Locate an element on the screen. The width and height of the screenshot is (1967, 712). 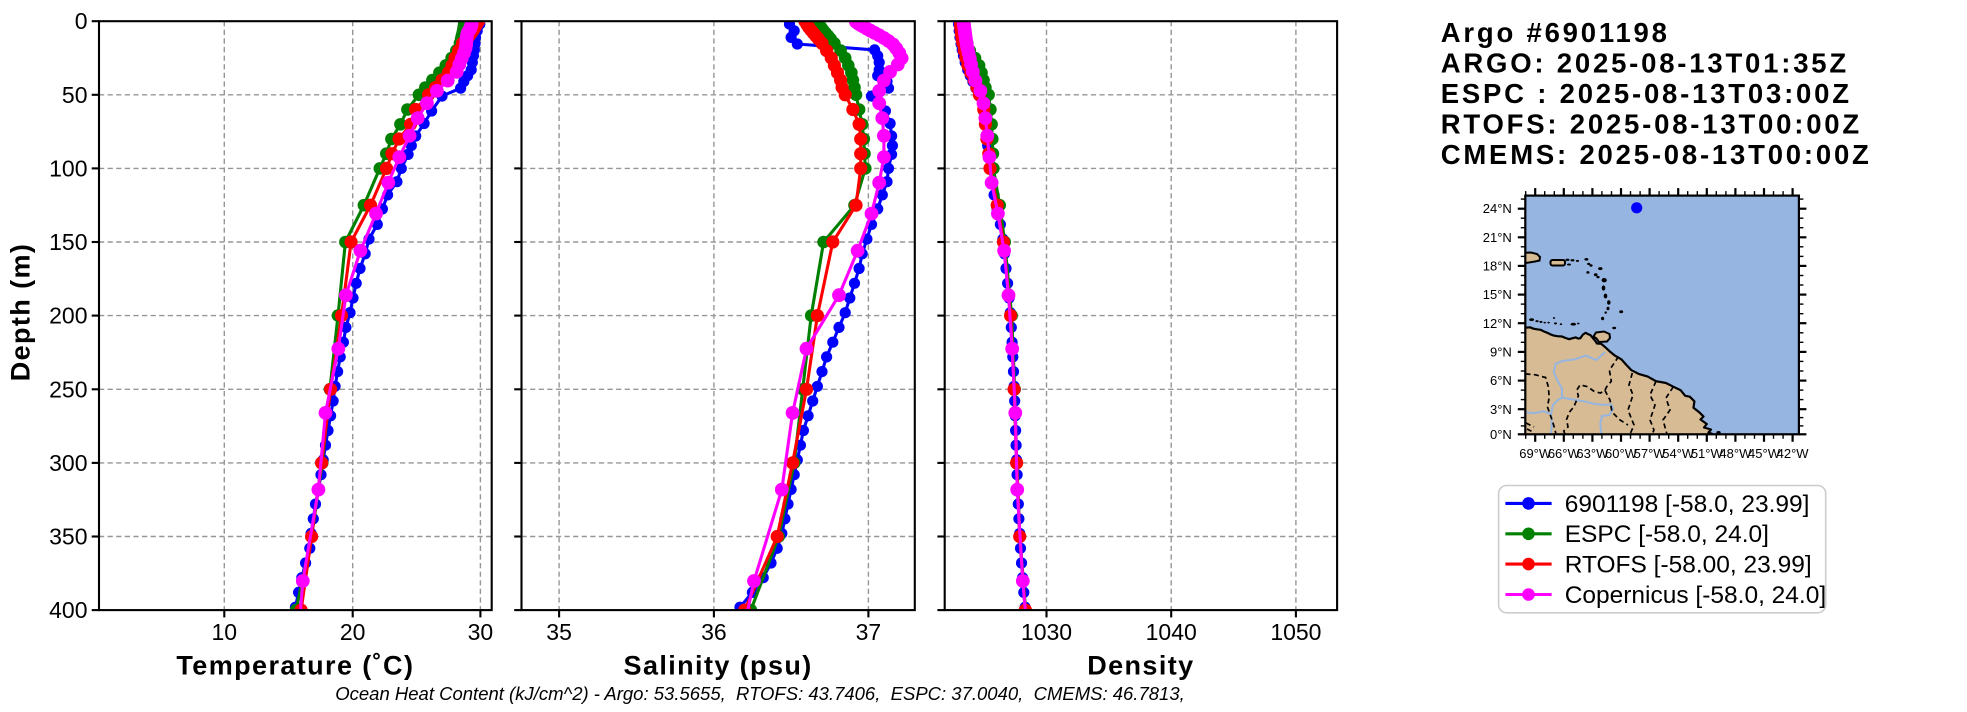
svg-text: 63°W is located at coordinates (1592, 453).